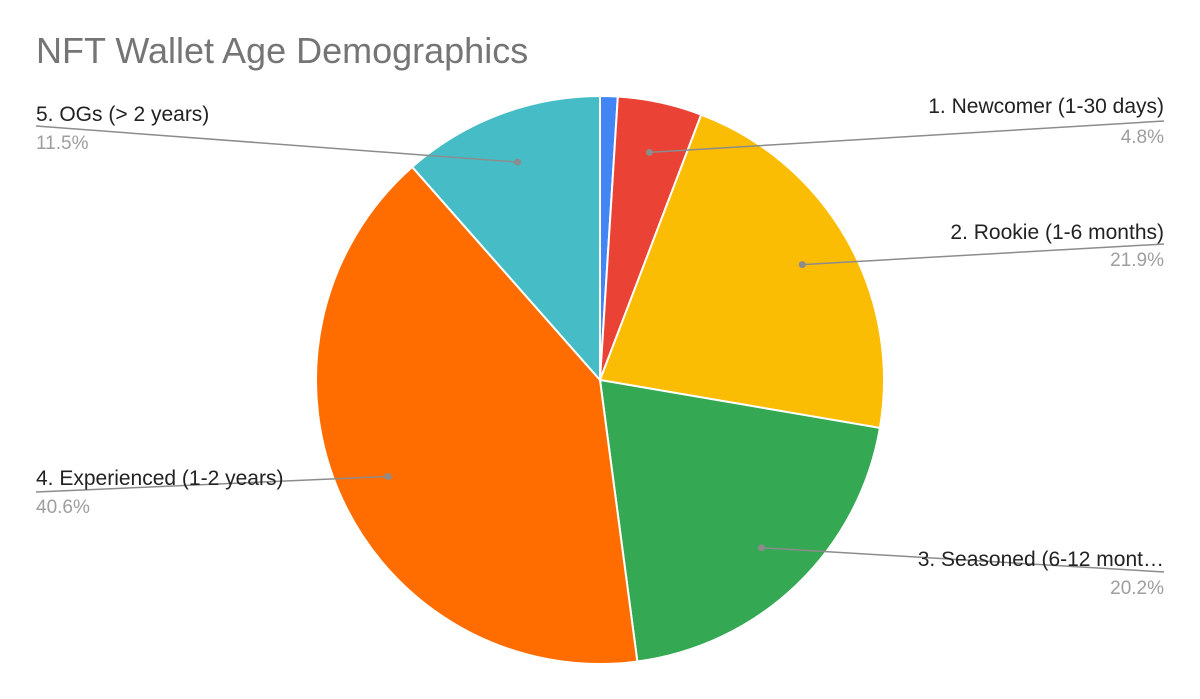  Describe the element at coordinates (159, 478) in the screenshot. I see `slice-label: 4. Experienced (1-2 years)` at that location.